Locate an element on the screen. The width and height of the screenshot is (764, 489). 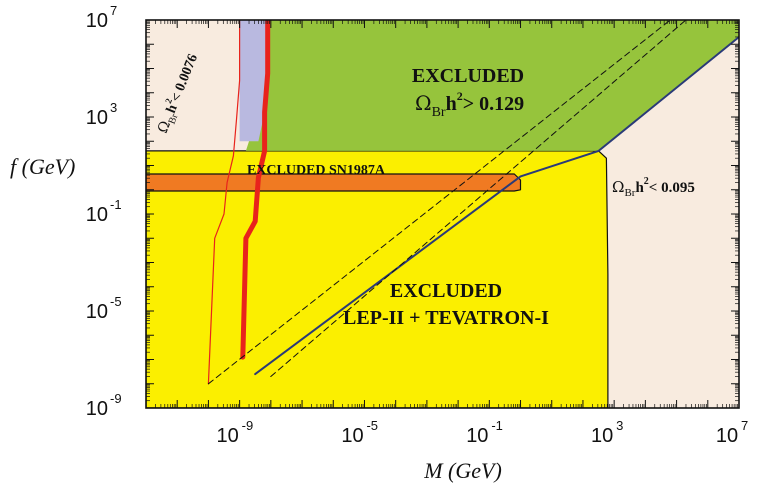
relic-band-region is located at coordinates (253, 81).